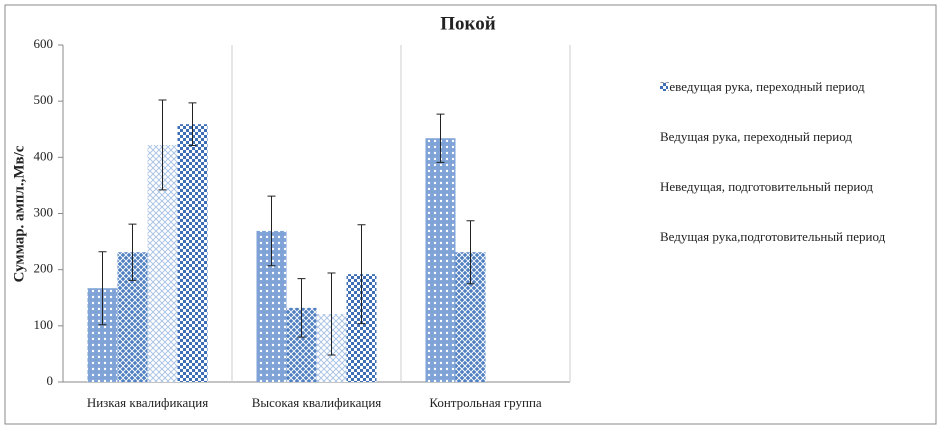  What do you see at coordinates (44, 268) in the screenshot?
I see `y-tick-label: 200` at bounding box center [44, 268].